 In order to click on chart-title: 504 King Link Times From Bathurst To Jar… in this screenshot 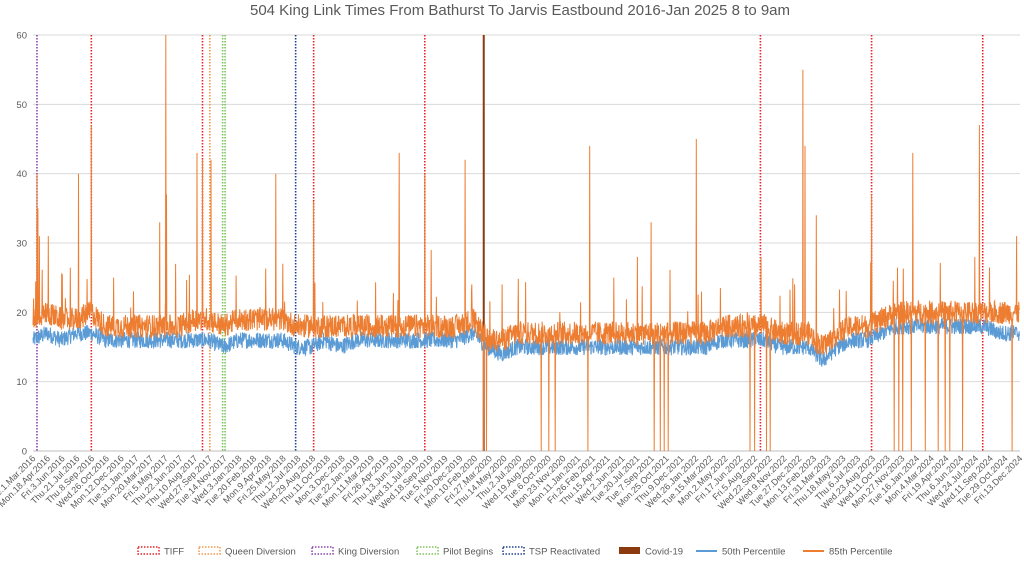, I will do `click(520, 10)`.